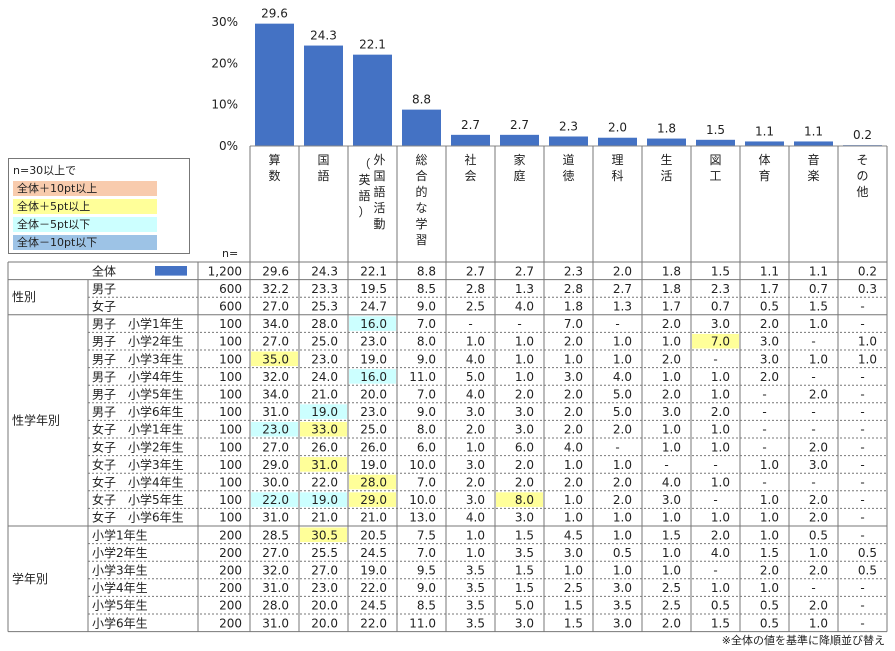 The width and height of the screenshot is (895, 651). I want to click on row-label: 全体, so click(104, 270).